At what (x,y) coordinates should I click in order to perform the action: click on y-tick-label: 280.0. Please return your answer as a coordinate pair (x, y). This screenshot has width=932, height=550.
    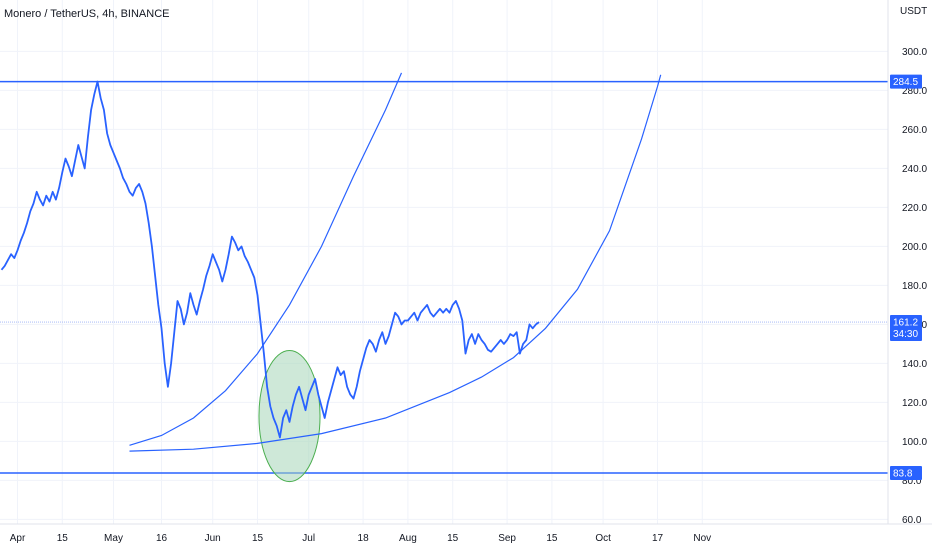
    Looking at the image, I should click on (914, 91).